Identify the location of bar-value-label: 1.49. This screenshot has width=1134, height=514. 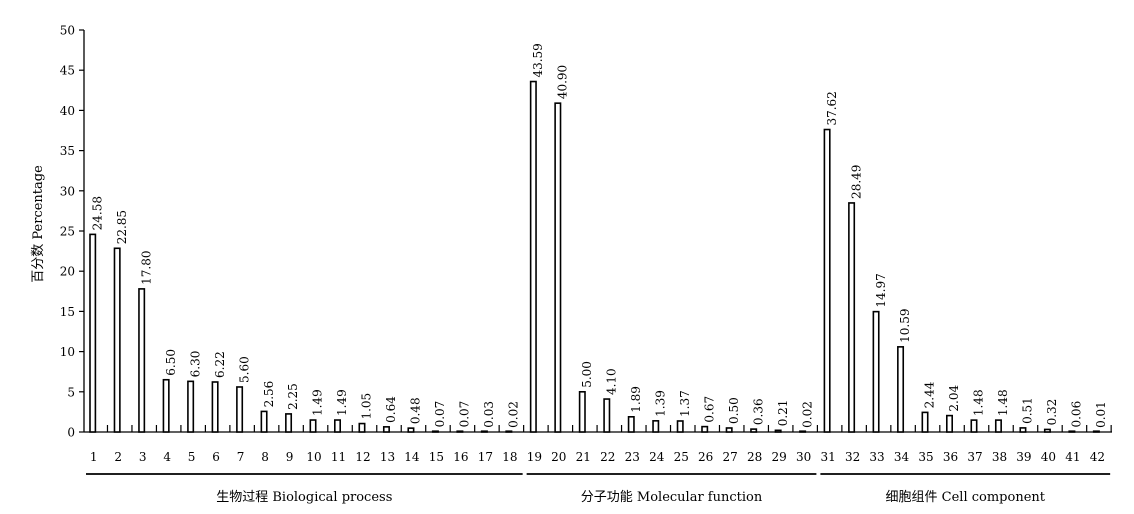
(318, 402).